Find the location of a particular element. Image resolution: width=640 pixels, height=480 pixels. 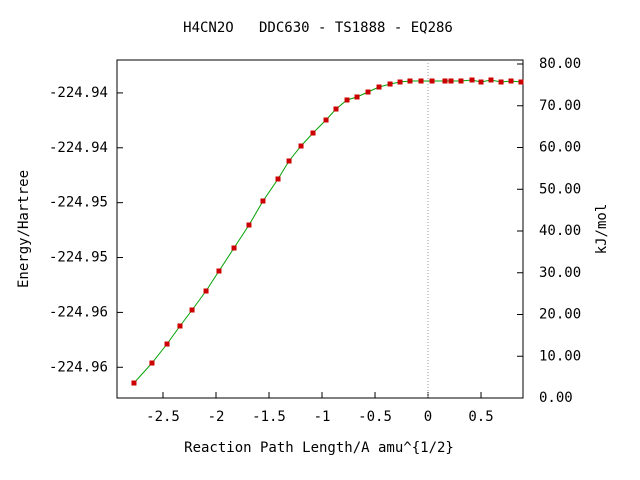

y2-tick-label: 0.00 is located at coordinates (556, 398).